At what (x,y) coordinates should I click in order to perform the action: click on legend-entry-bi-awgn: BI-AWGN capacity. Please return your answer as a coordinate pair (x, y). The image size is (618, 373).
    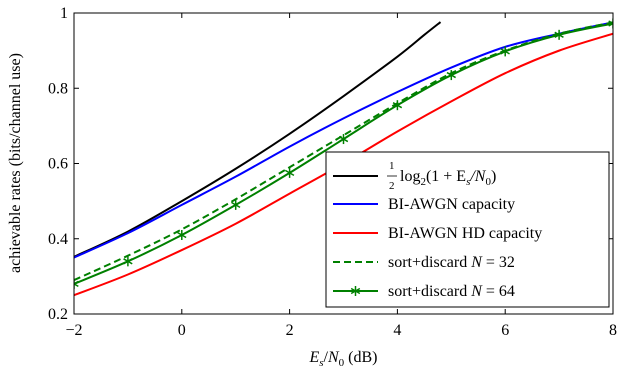
    Looking at the image, I should click on (424, 204).